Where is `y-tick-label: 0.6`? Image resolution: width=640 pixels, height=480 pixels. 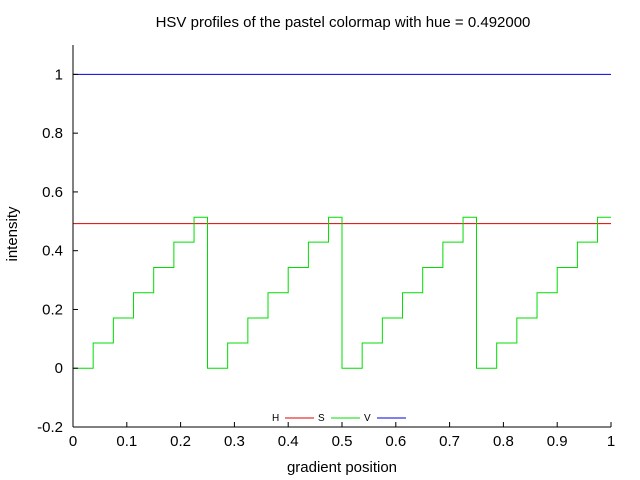 y-tick-label: 0.6 is located at coordinates (52, 192).